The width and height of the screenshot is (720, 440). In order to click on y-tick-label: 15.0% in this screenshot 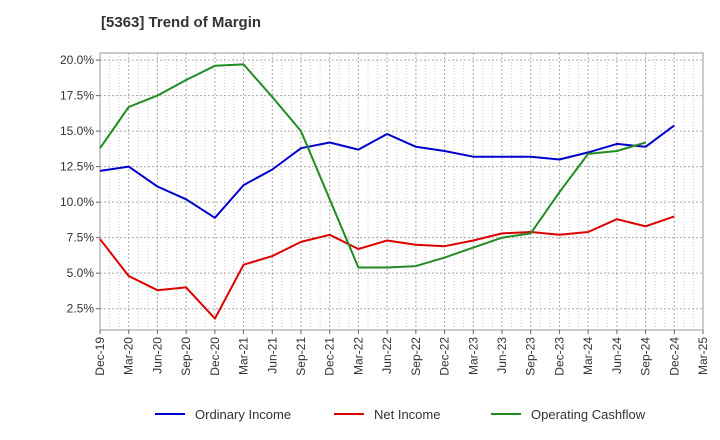, I will do `click(77, 131)`.